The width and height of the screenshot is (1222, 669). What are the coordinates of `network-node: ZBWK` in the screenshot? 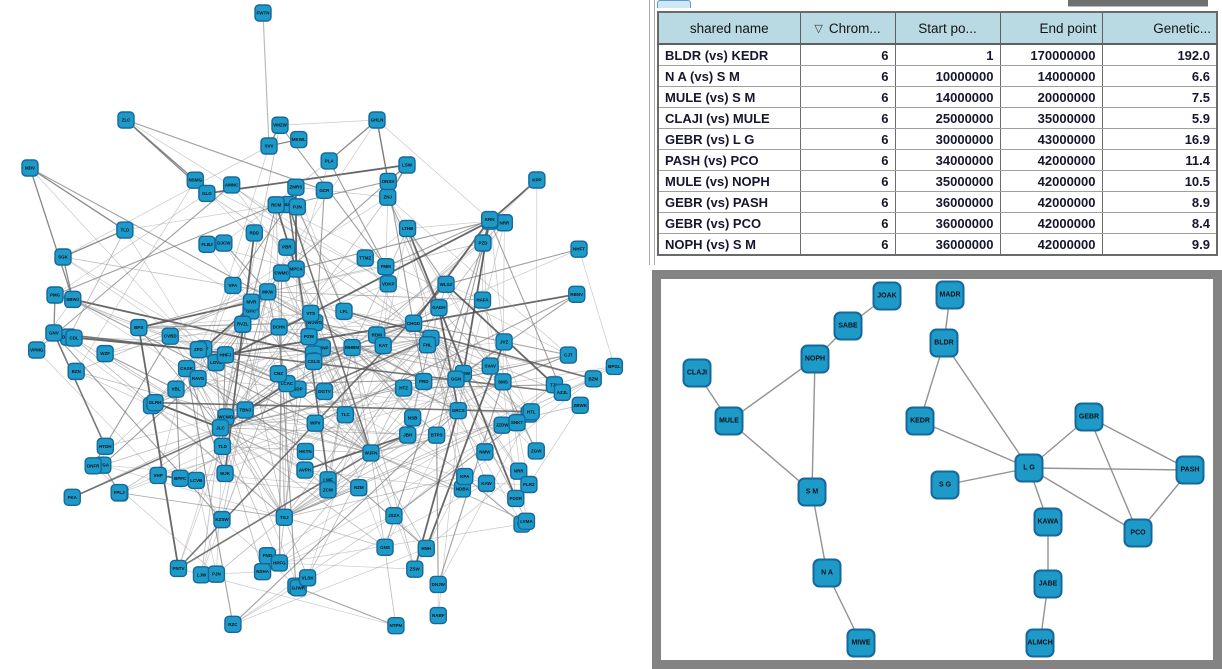 It's located at (580, 405).